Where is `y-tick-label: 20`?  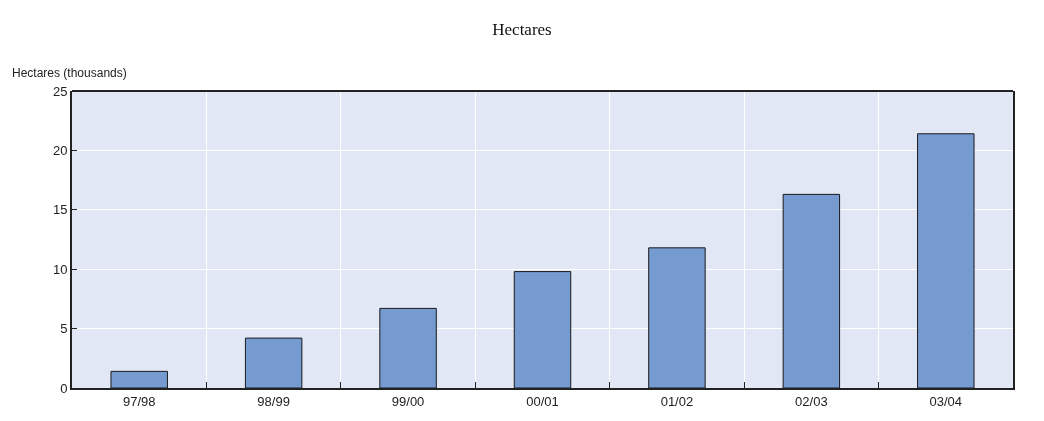
y-tick-label: 20 is located at coordinates (60, 150).